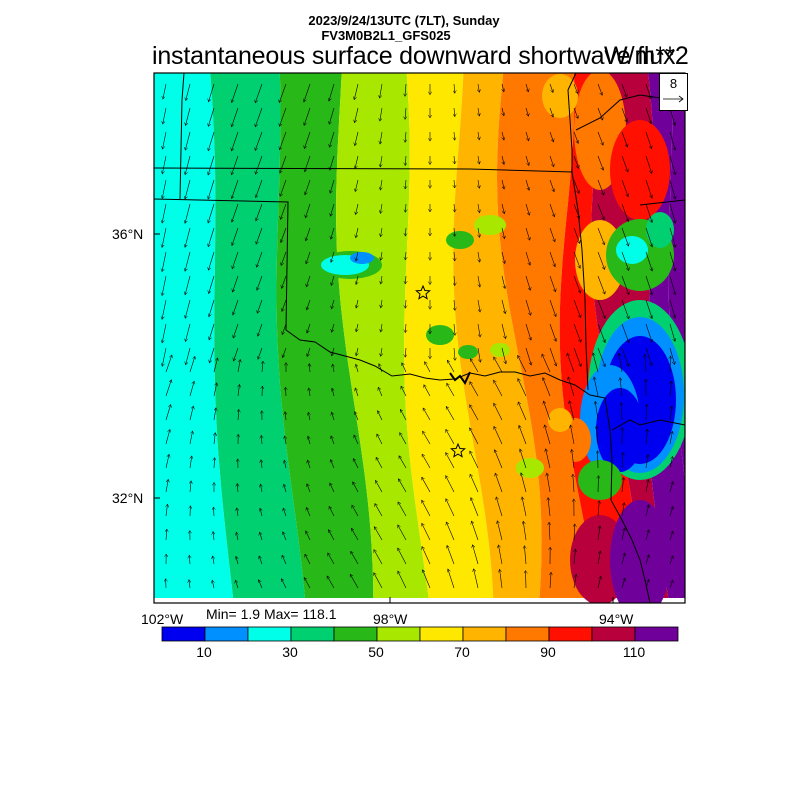 The image size is (800, 800). What do you see at coordinates (376, 652) in the screenshot?
I see `colorbar-label: 50` at bounding box center [376, 652].